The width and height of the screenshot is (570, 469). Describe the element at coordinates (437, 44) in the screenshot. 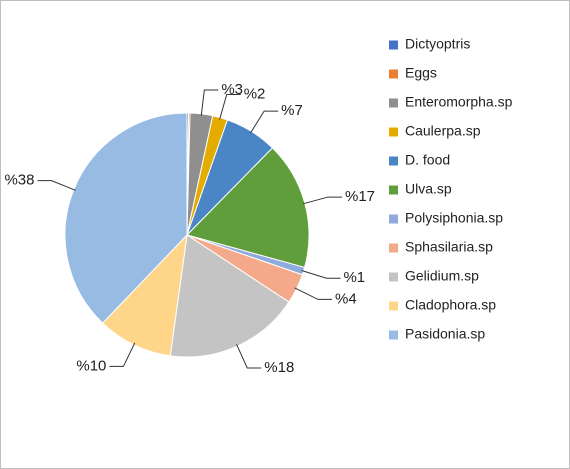

I see `legend-label: Dictyoptris` at that location.